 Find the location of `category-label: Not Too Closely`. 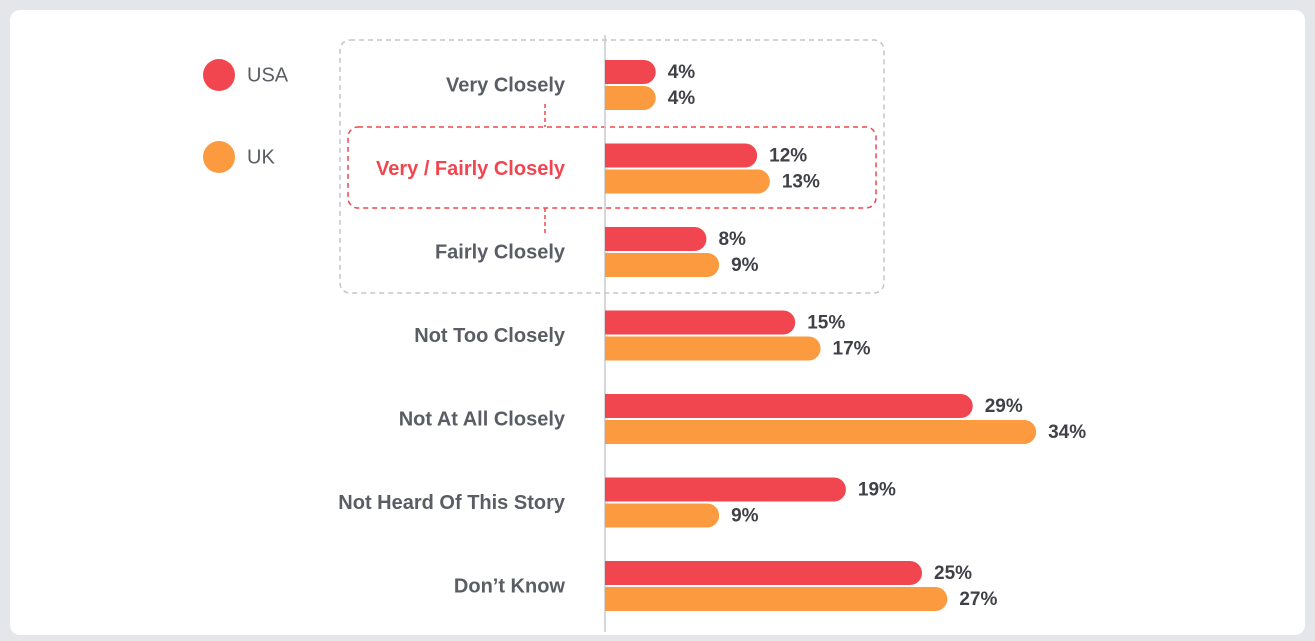

category-label: Not Too Closely is located at coordinates (490, 336).